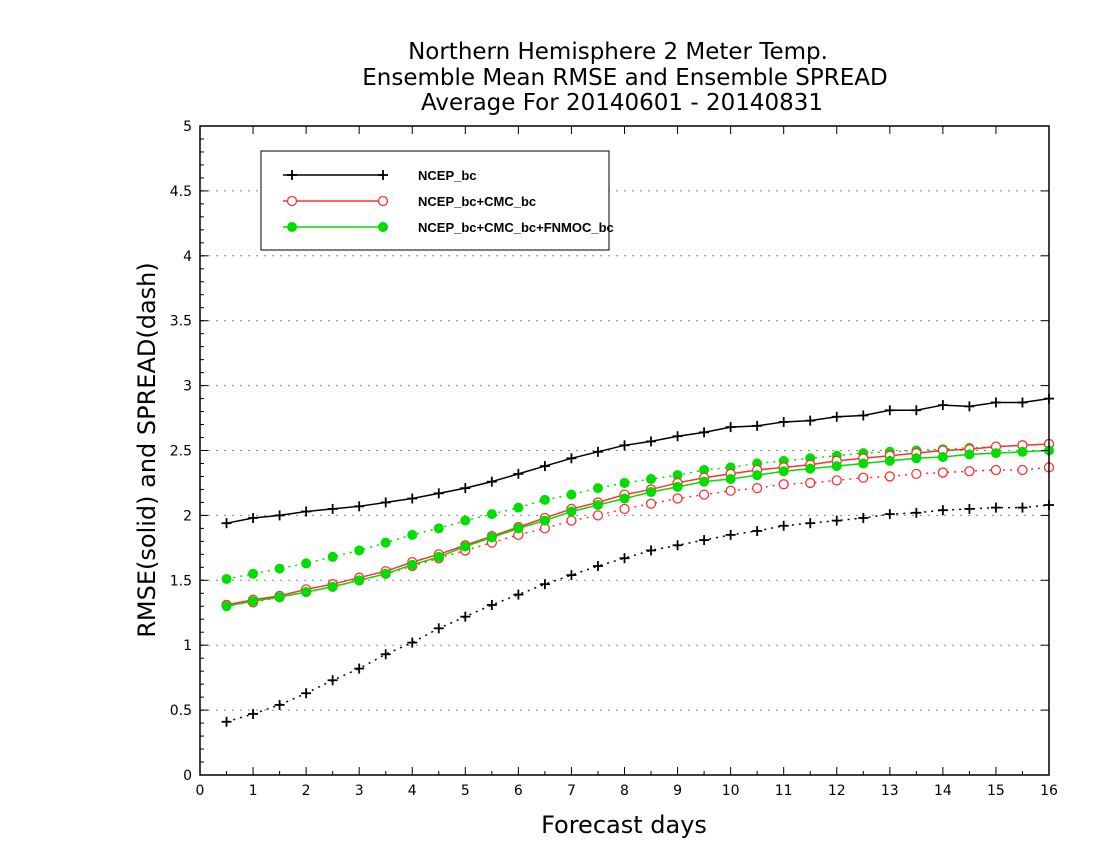  What do you see at coordinates (187, 646) in the screenshot?
I see `y-tick-label: 1` at bounding box center [187, 646].